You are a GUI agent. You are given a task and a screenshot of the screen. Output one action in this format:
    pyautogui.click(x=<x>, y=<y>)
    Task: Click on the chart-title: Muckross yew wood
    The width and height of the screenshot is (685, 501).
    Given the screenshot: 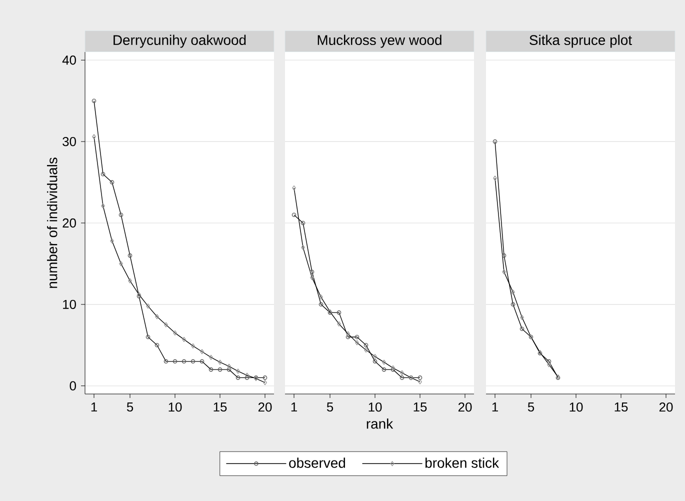 What is the action you would take?
    pyautogui.click(x=380, y=41)
    